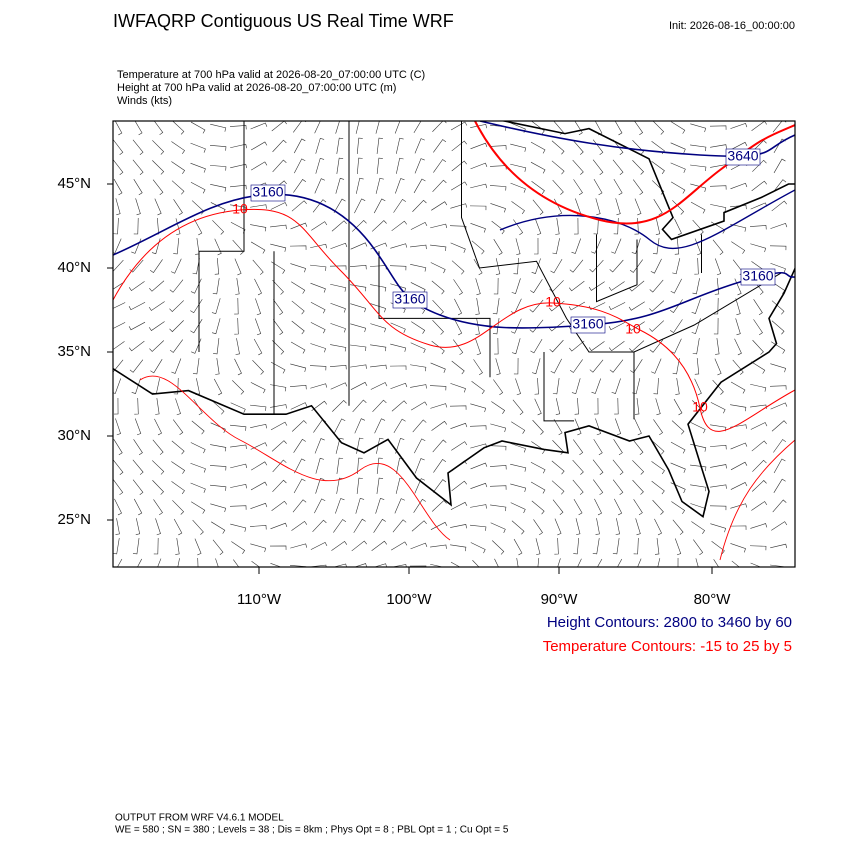 The width and height of the screenshot is (850, 855). Describe the element at coordinates (587, 324) in the screenshot. I see `height-contour-label: 3160` at that location.